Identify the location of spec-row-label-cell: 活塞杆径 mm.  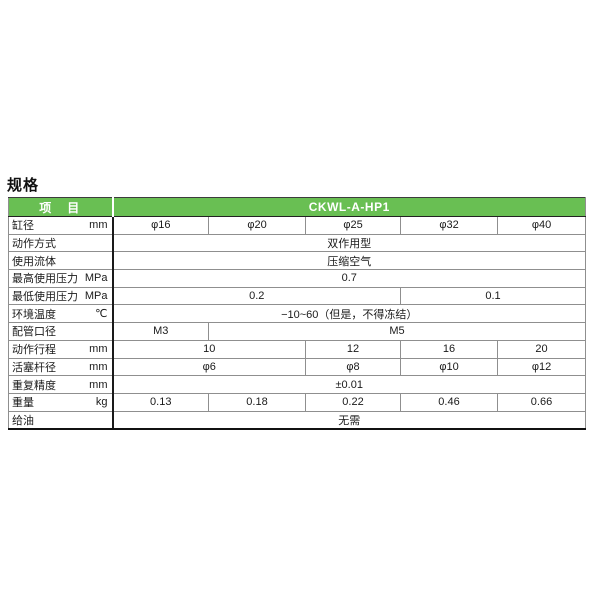
(61, 367).